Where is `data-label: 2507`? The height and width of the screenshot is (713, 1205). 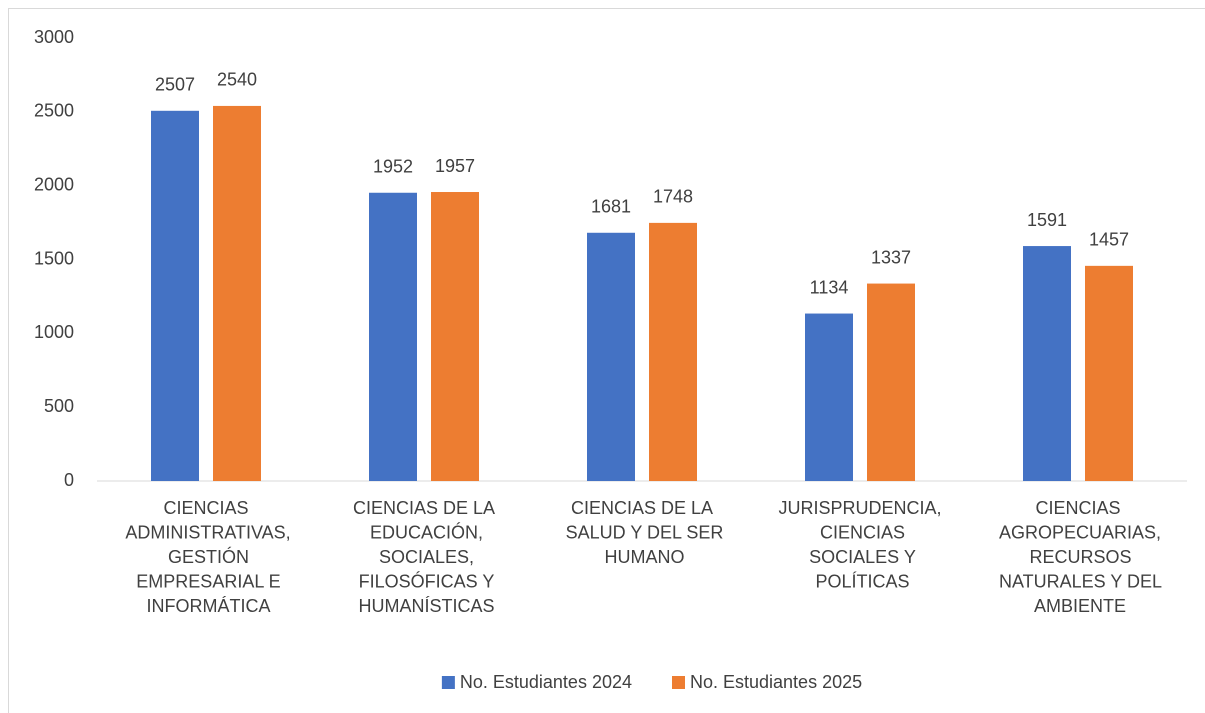
data-label: 2507 is located at coordinates (175, 85).